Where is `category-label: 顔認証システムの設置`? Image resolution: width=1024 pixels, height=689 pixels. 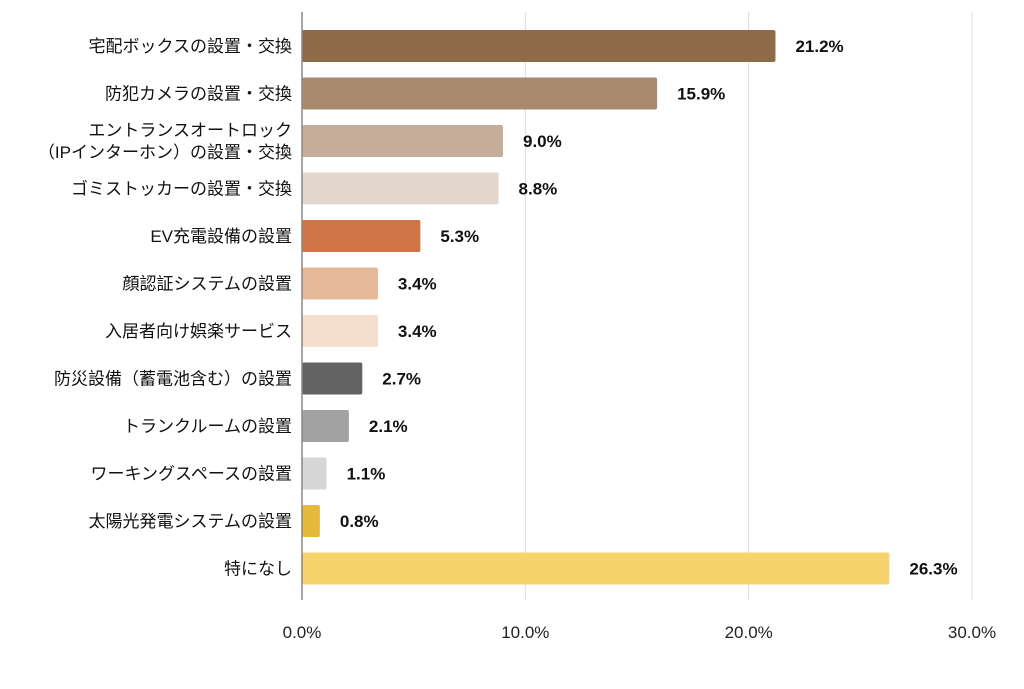
category-label: 顔認証システムの設置 is located at coordinates (208, 284).